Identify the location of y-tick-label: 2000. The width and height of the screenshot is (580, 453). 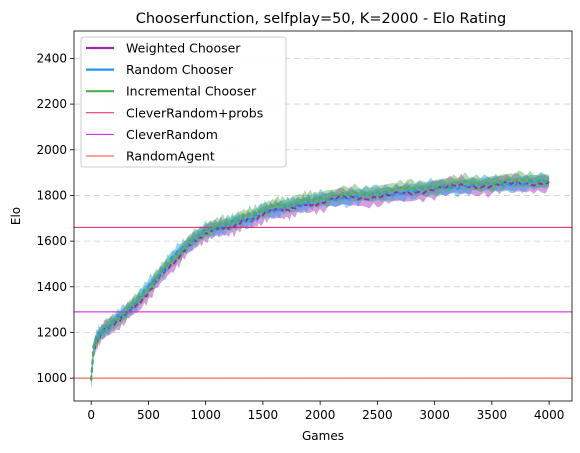
(51, 150).